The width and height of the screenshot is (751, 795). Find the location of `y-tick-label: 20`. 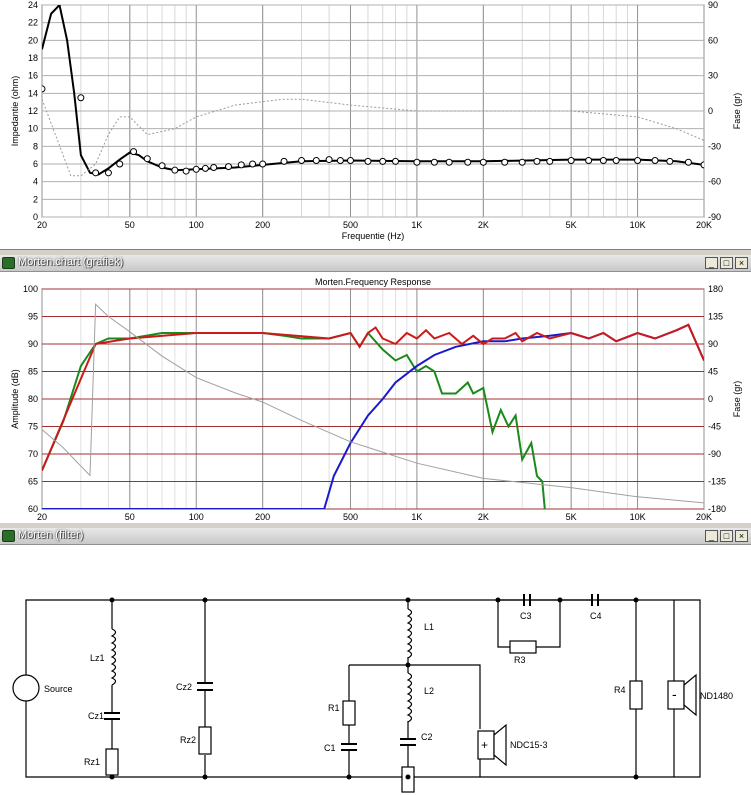

y-tick-label: 20 is located at coordinates (33, 40).